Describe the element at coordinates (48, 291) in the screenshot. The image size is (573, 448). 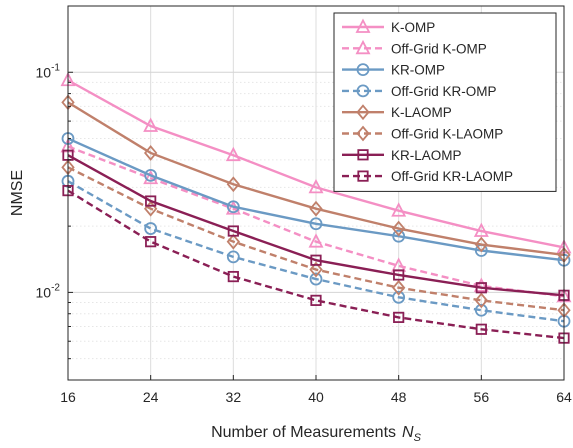
I see `y-tick-label: 10⁻²` at that location.